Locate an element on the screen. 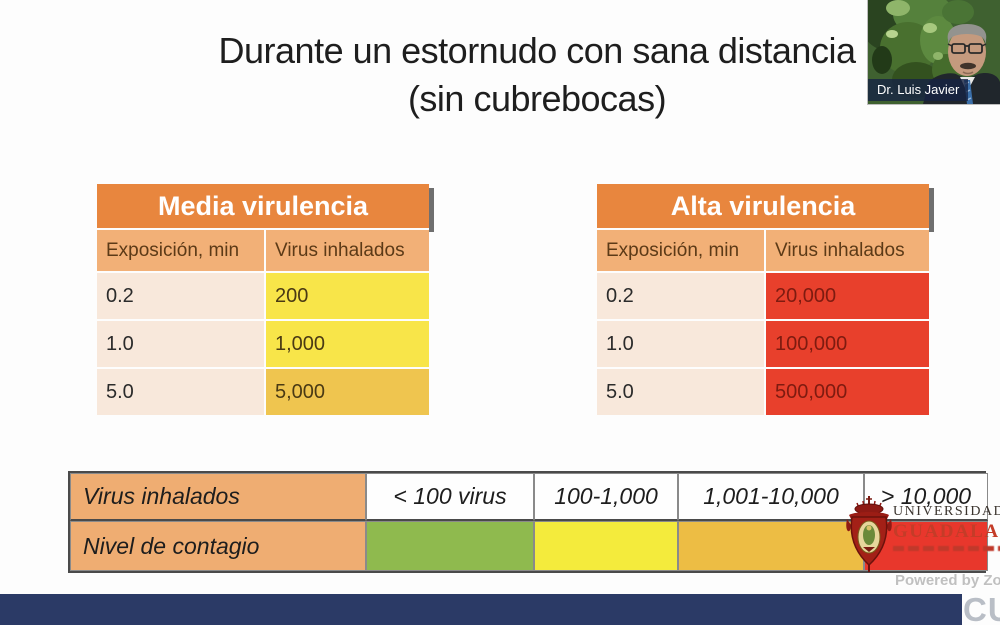 The width and height of the screenshot is (1000, 625). university-logo-line1: UNIVERSIDAD is located at coordinates (946, 511).